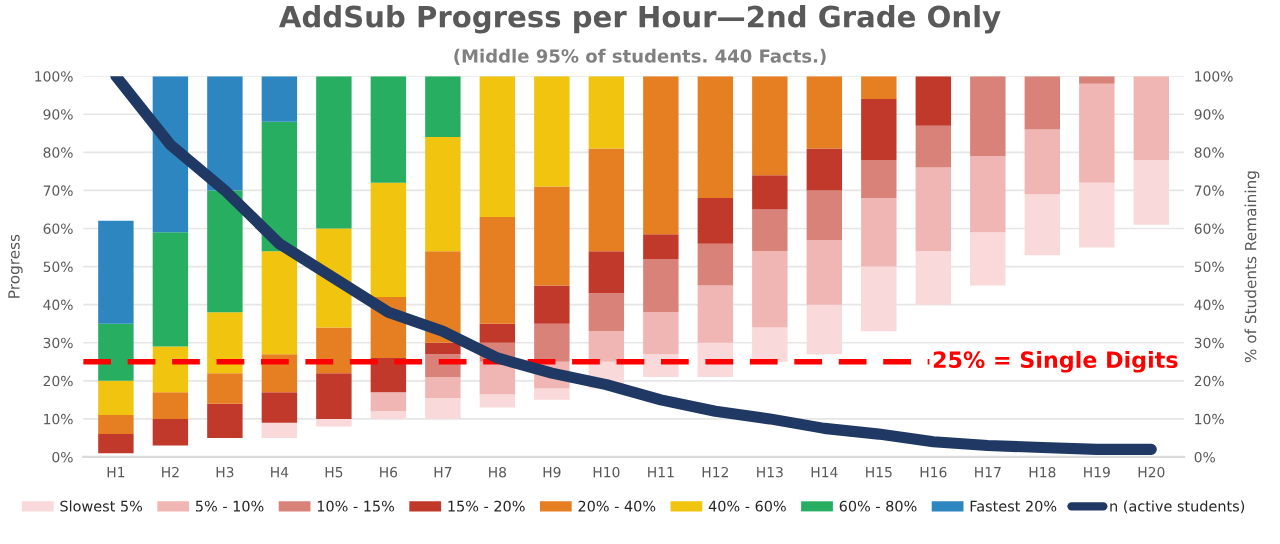 This screenshot has width=1280, height=544. Describe the element at coordinates (640, 56) in the screenshot. I see `chart-subtitle: (Middle 95% of students. 440 Facts.)` at that location.